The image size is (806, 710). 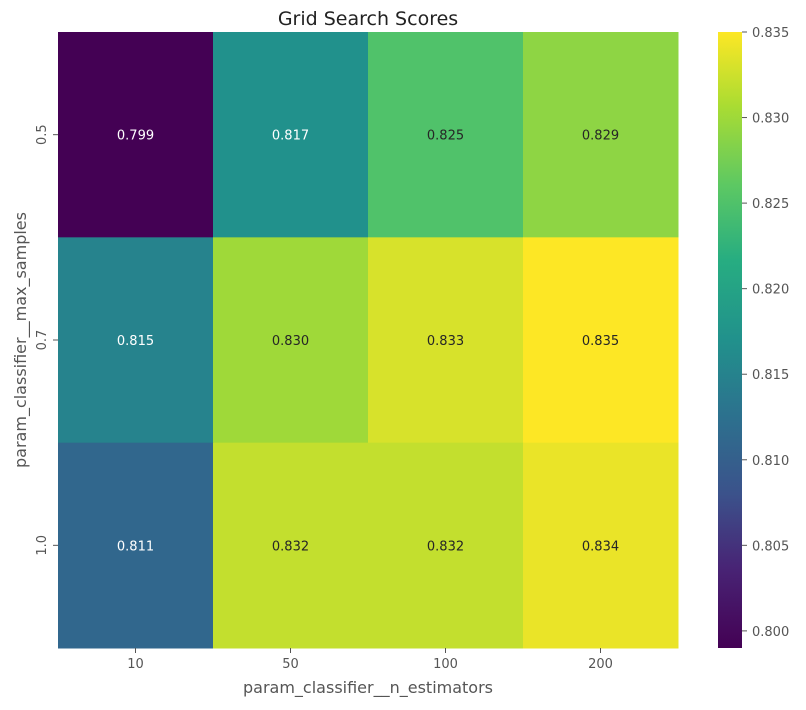 I want to click on colorbar-tick-label: 0.810, so click(x=770, y=461).